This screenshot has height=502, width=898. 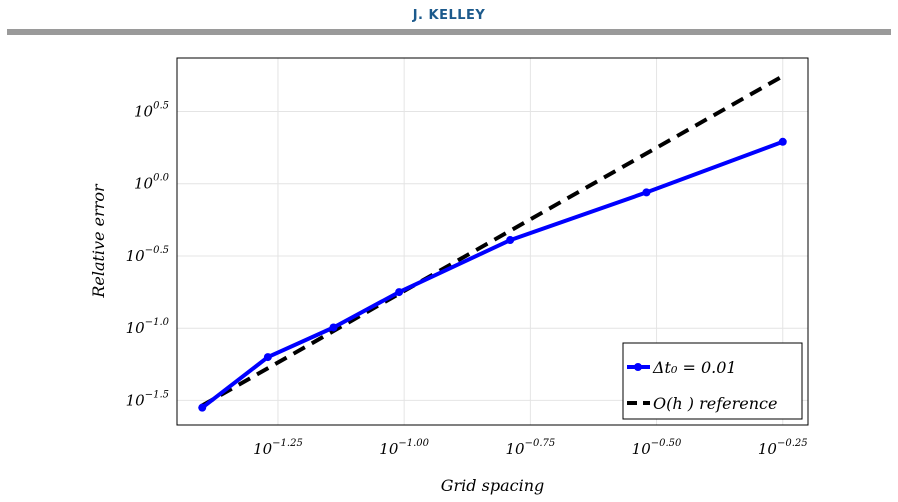 I want to click on y-tick-label-2: 10−0.5, so click(x=147, y=255).